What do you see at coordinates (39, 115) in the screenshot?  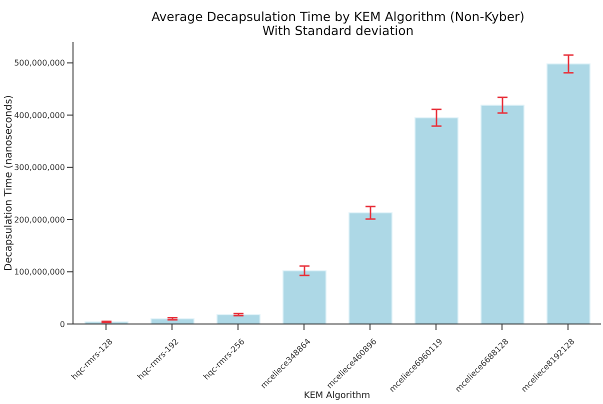 I see `y-tick-label: 400,000,000` at bounding box center [39, 115].